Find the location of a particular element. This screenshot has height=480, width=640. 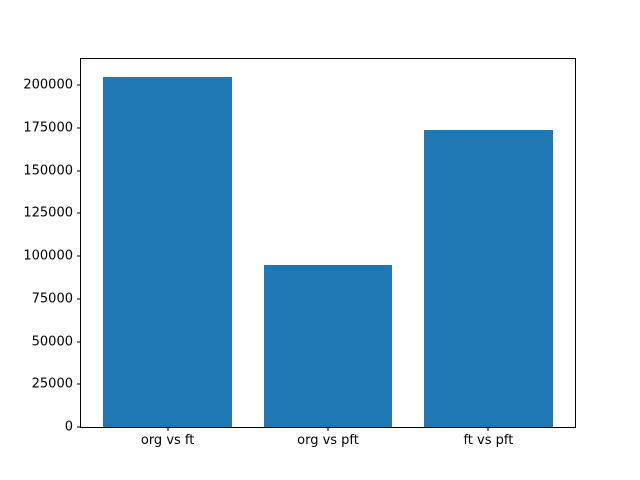

y-tick-label: 100000 is located at coordinates (48, 256).